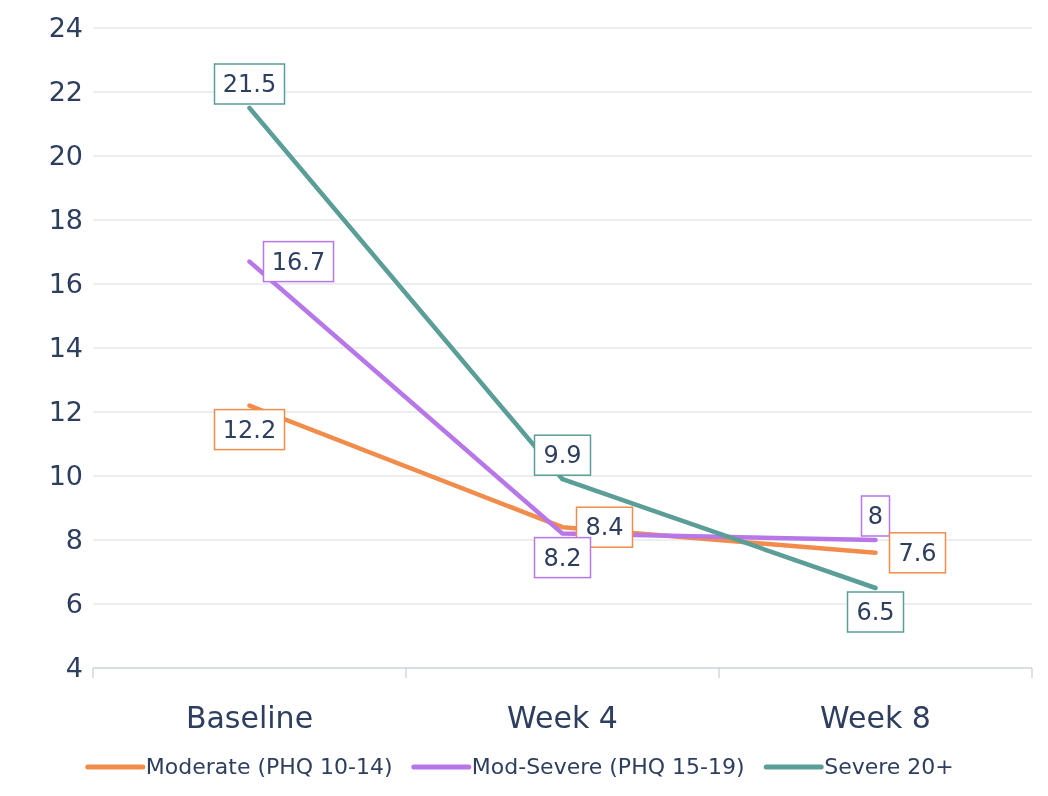 The image size is (1048, 796). I want to click on y-tick-label: 6, so click(74, 603).